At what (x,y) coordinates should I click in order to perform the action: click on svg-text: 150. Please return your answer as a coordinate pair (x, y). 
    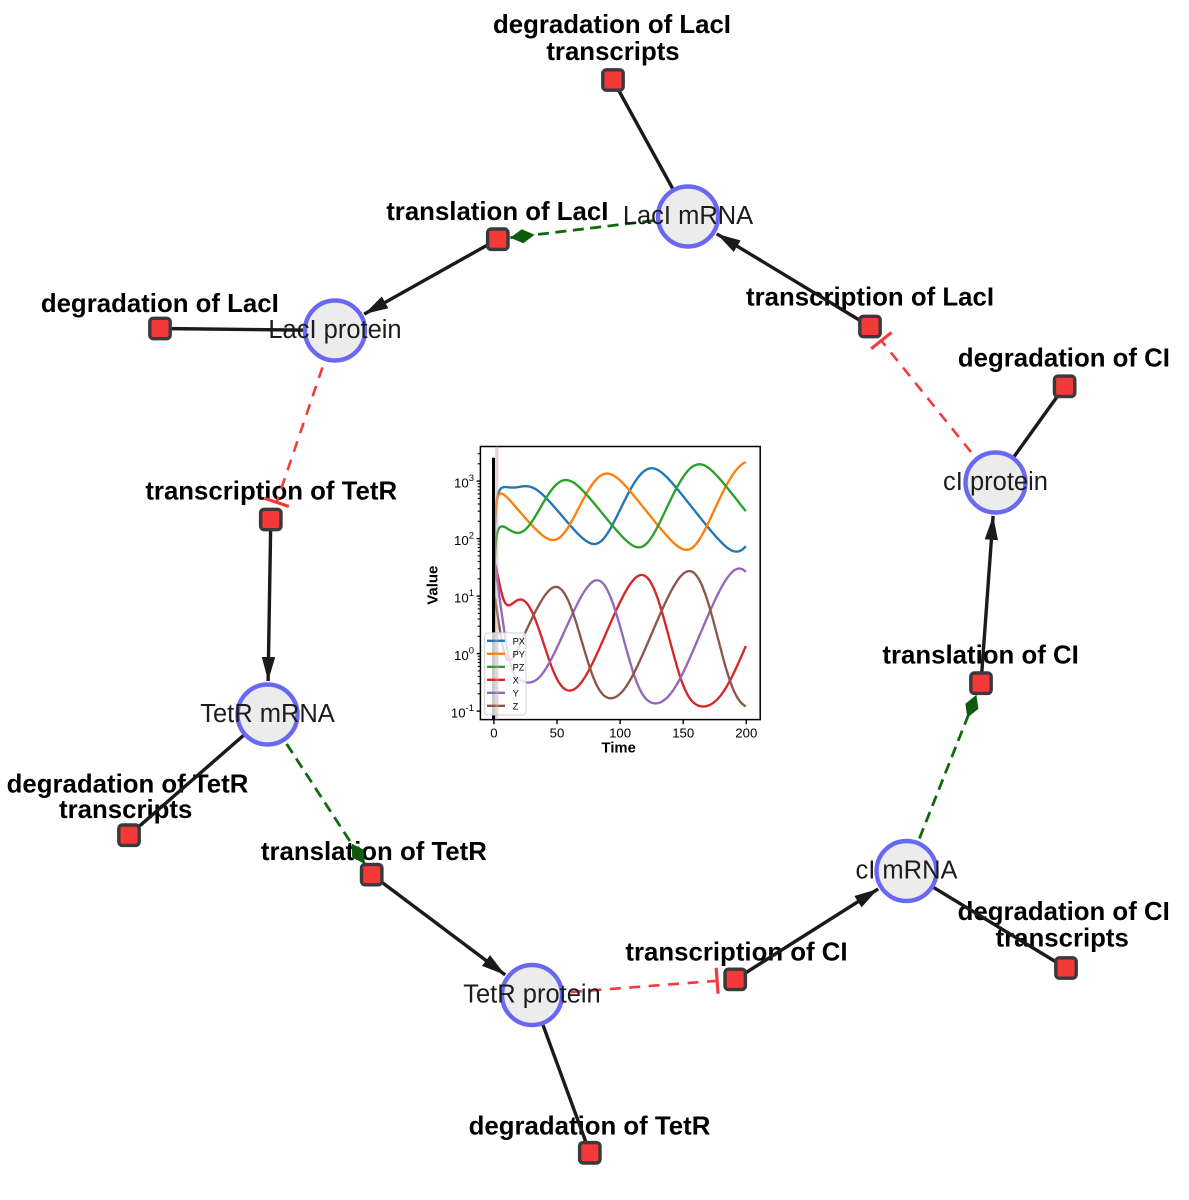
    Looking at the image, I should click on (683, 732).